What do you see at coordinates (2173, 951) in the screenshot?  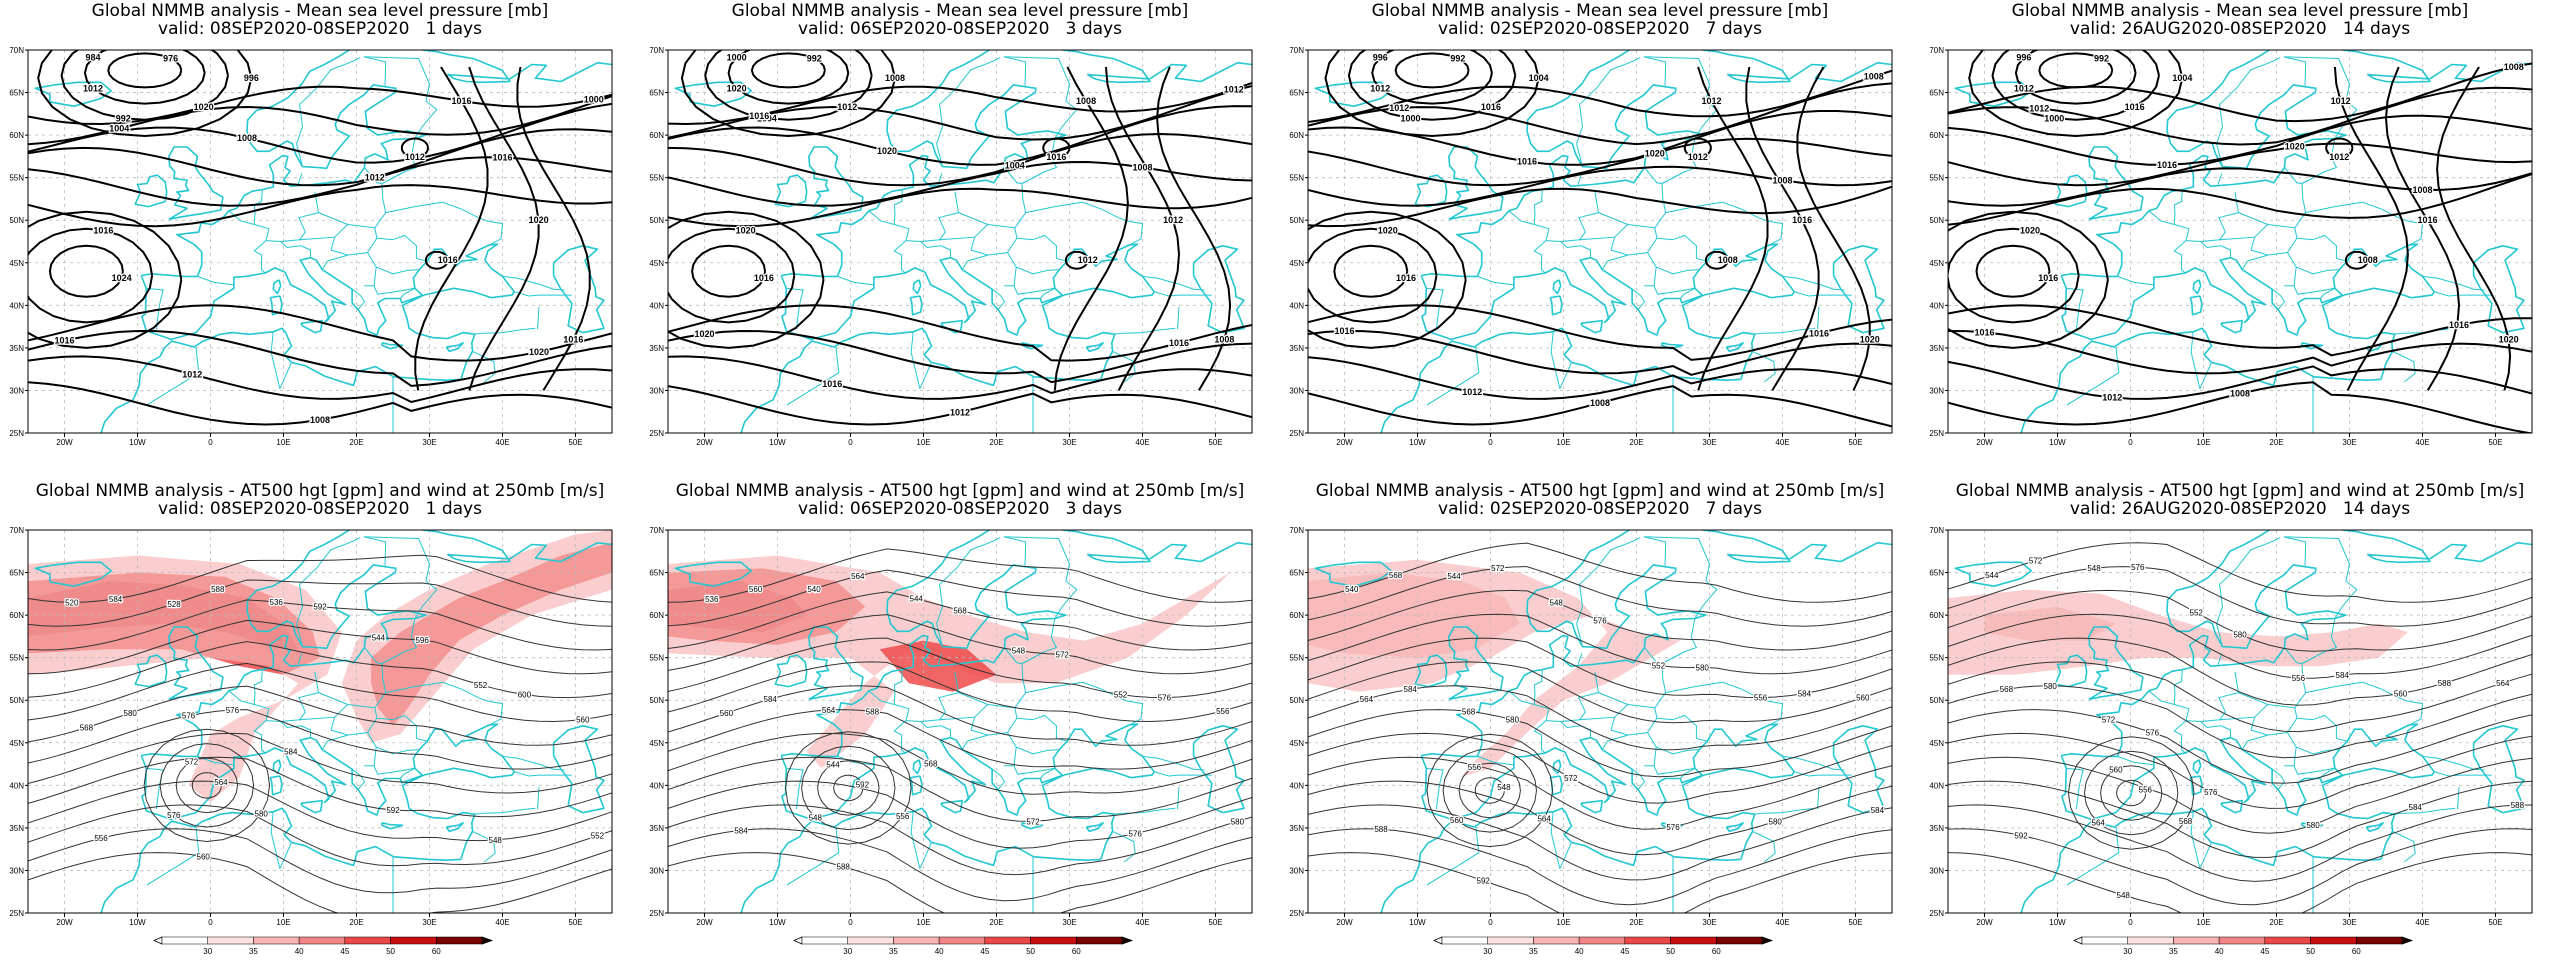 I see `colorbar-label: 35` at bounding box center [2173, 951].